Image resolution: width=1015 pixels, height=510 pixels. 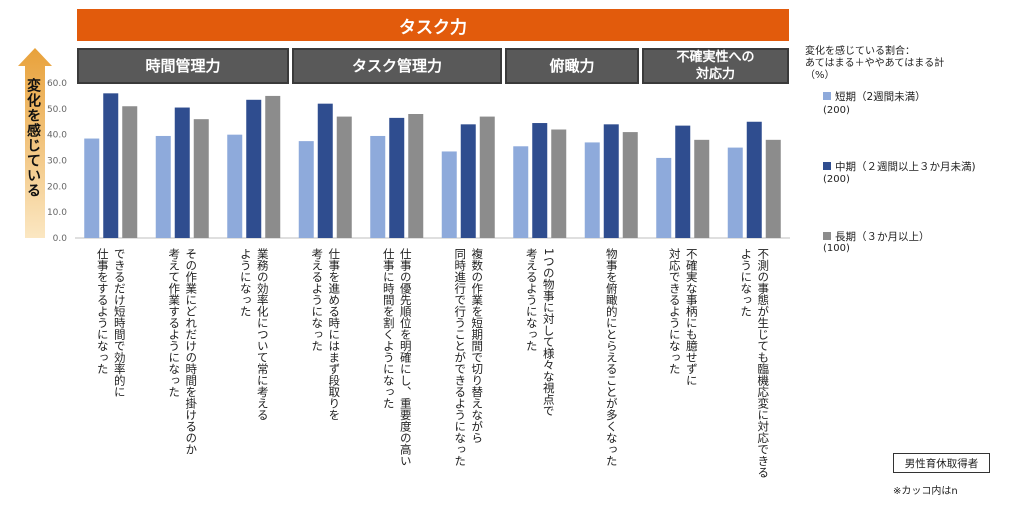 I want to click on y-tick-label: 10.0, so click(x=57, y=213).